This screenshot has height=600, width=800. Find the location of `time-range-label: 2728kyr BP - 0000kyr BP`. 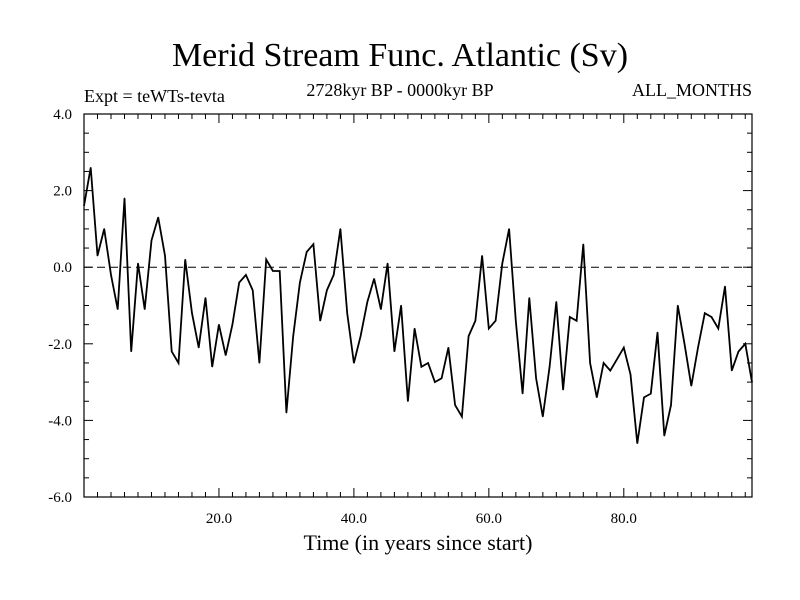

time-range-label: 2728kyr BP - 0000kyr BP is located at coordinates (400, 90).